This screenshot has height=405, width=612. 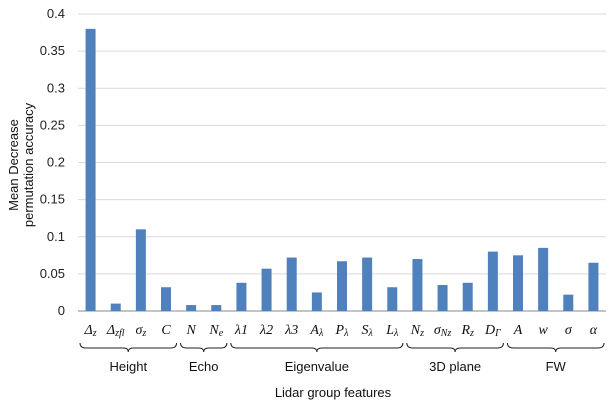 I want to click on y-tick-label: 0.4, so click(x=56, y=13).